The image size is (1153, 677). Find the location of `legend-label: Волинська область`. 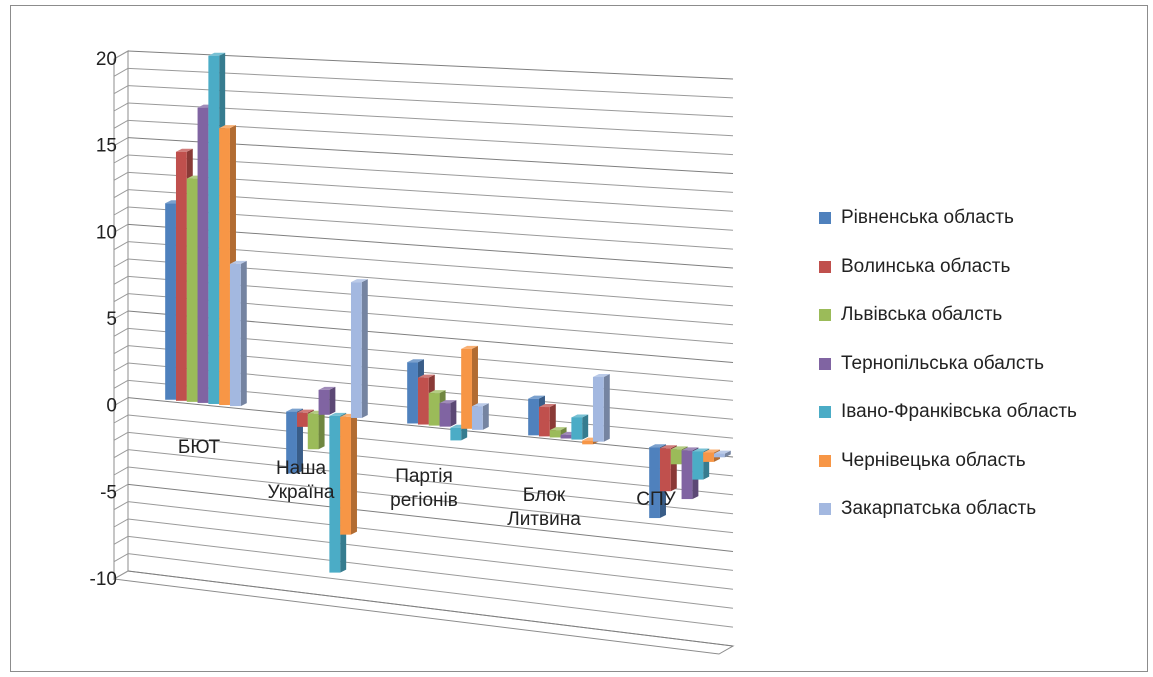

legend-label: Волинська область is located at coordinates (926, 266).